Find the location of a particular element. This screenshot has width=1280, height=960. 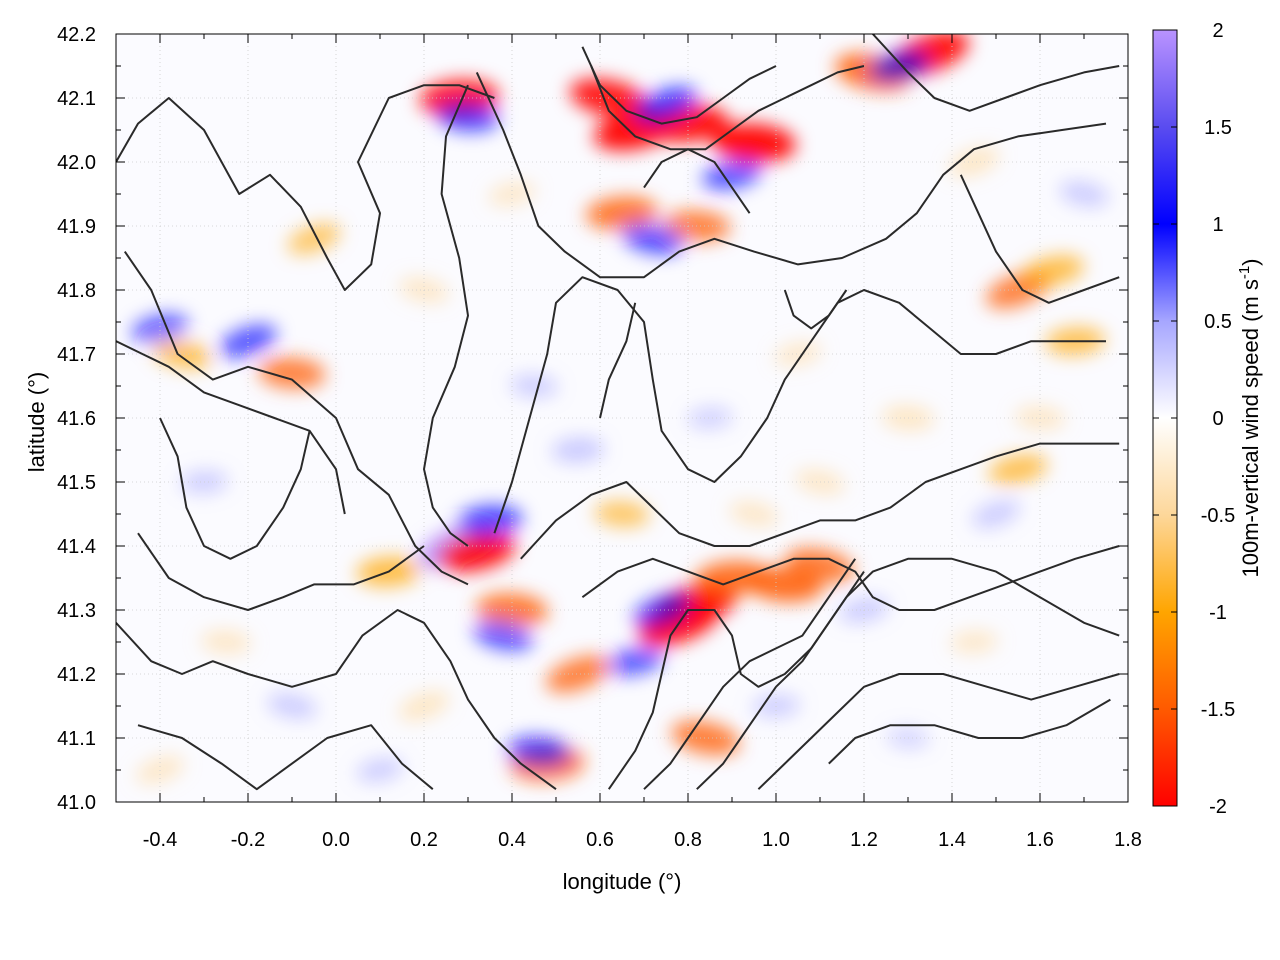

colorbar-title: 100m-vertical wind speed (m s-1) is located at coordinates (1249, 417).